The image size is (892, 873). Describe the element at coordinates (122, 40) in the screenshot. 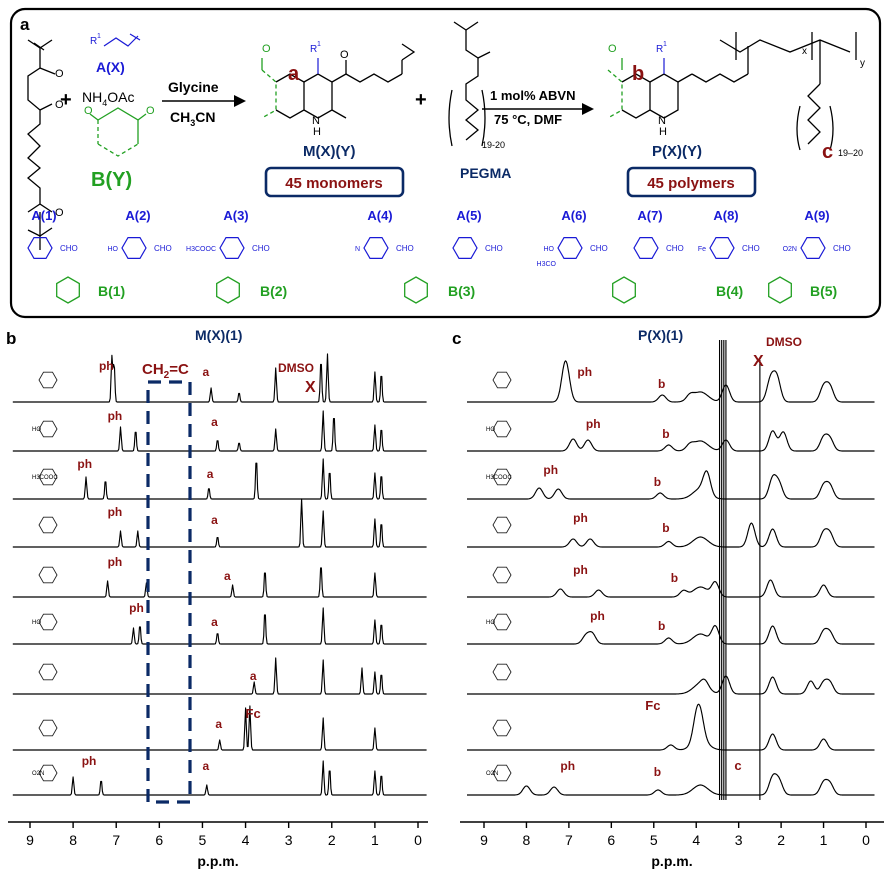

I see `aldehyde-structure` at that location.